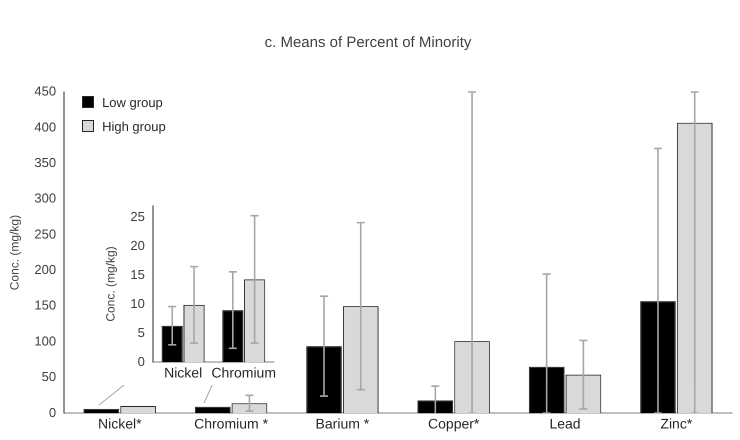 The image size is (740, 440). Describe the element at coordinates (243, 372) in the screenshot. I see `x-tick-label: Chromium` at that location.